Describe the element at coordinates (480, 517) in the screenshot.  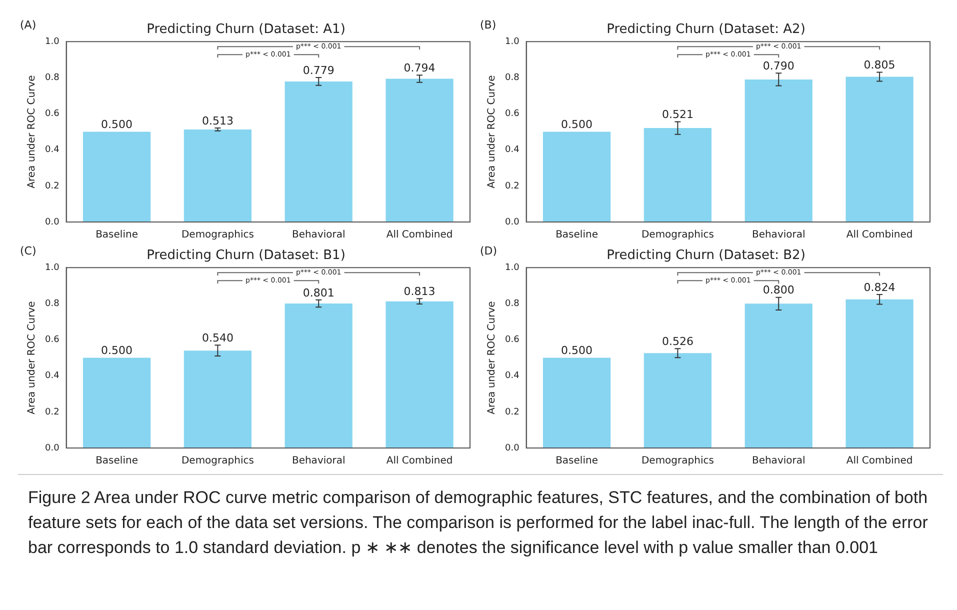
I see `caption: Figure 2 Area under ROC curve metric comparison of demographic features, STC features, and the combination of both feature sets for each of the data set versions. The comparison is performed for the label inac-full. The length of the error bar corresponds to 1.0 standard deviation. p ∗ ∗∗ denotes the significance level with p value smaller than 0.001` at that location.